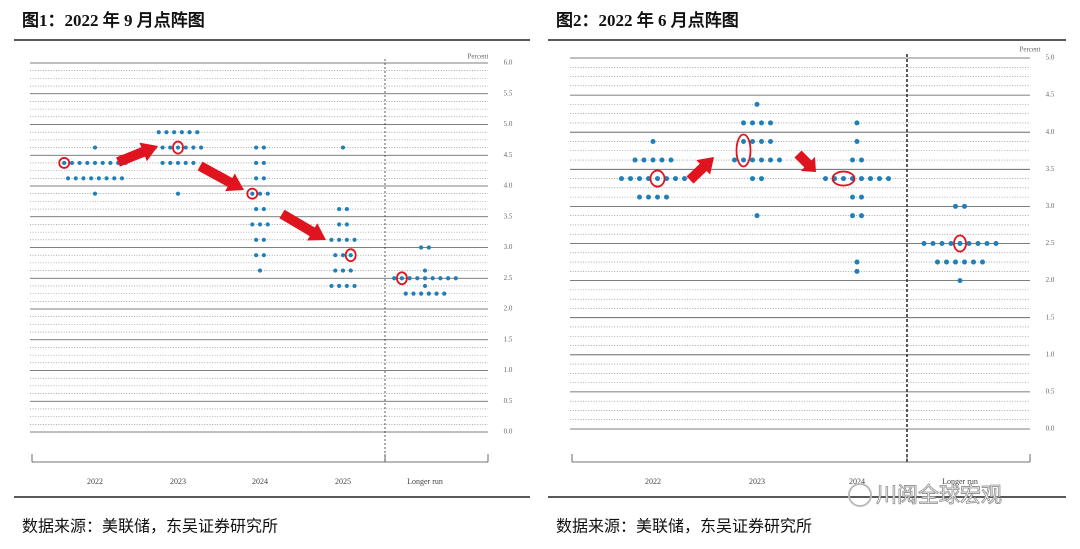 This screenshot has width=1080, height=549. Describe the element at coordinates (508, 63) in the screenshot. I see `y-tick-label: 6.0` at that location.